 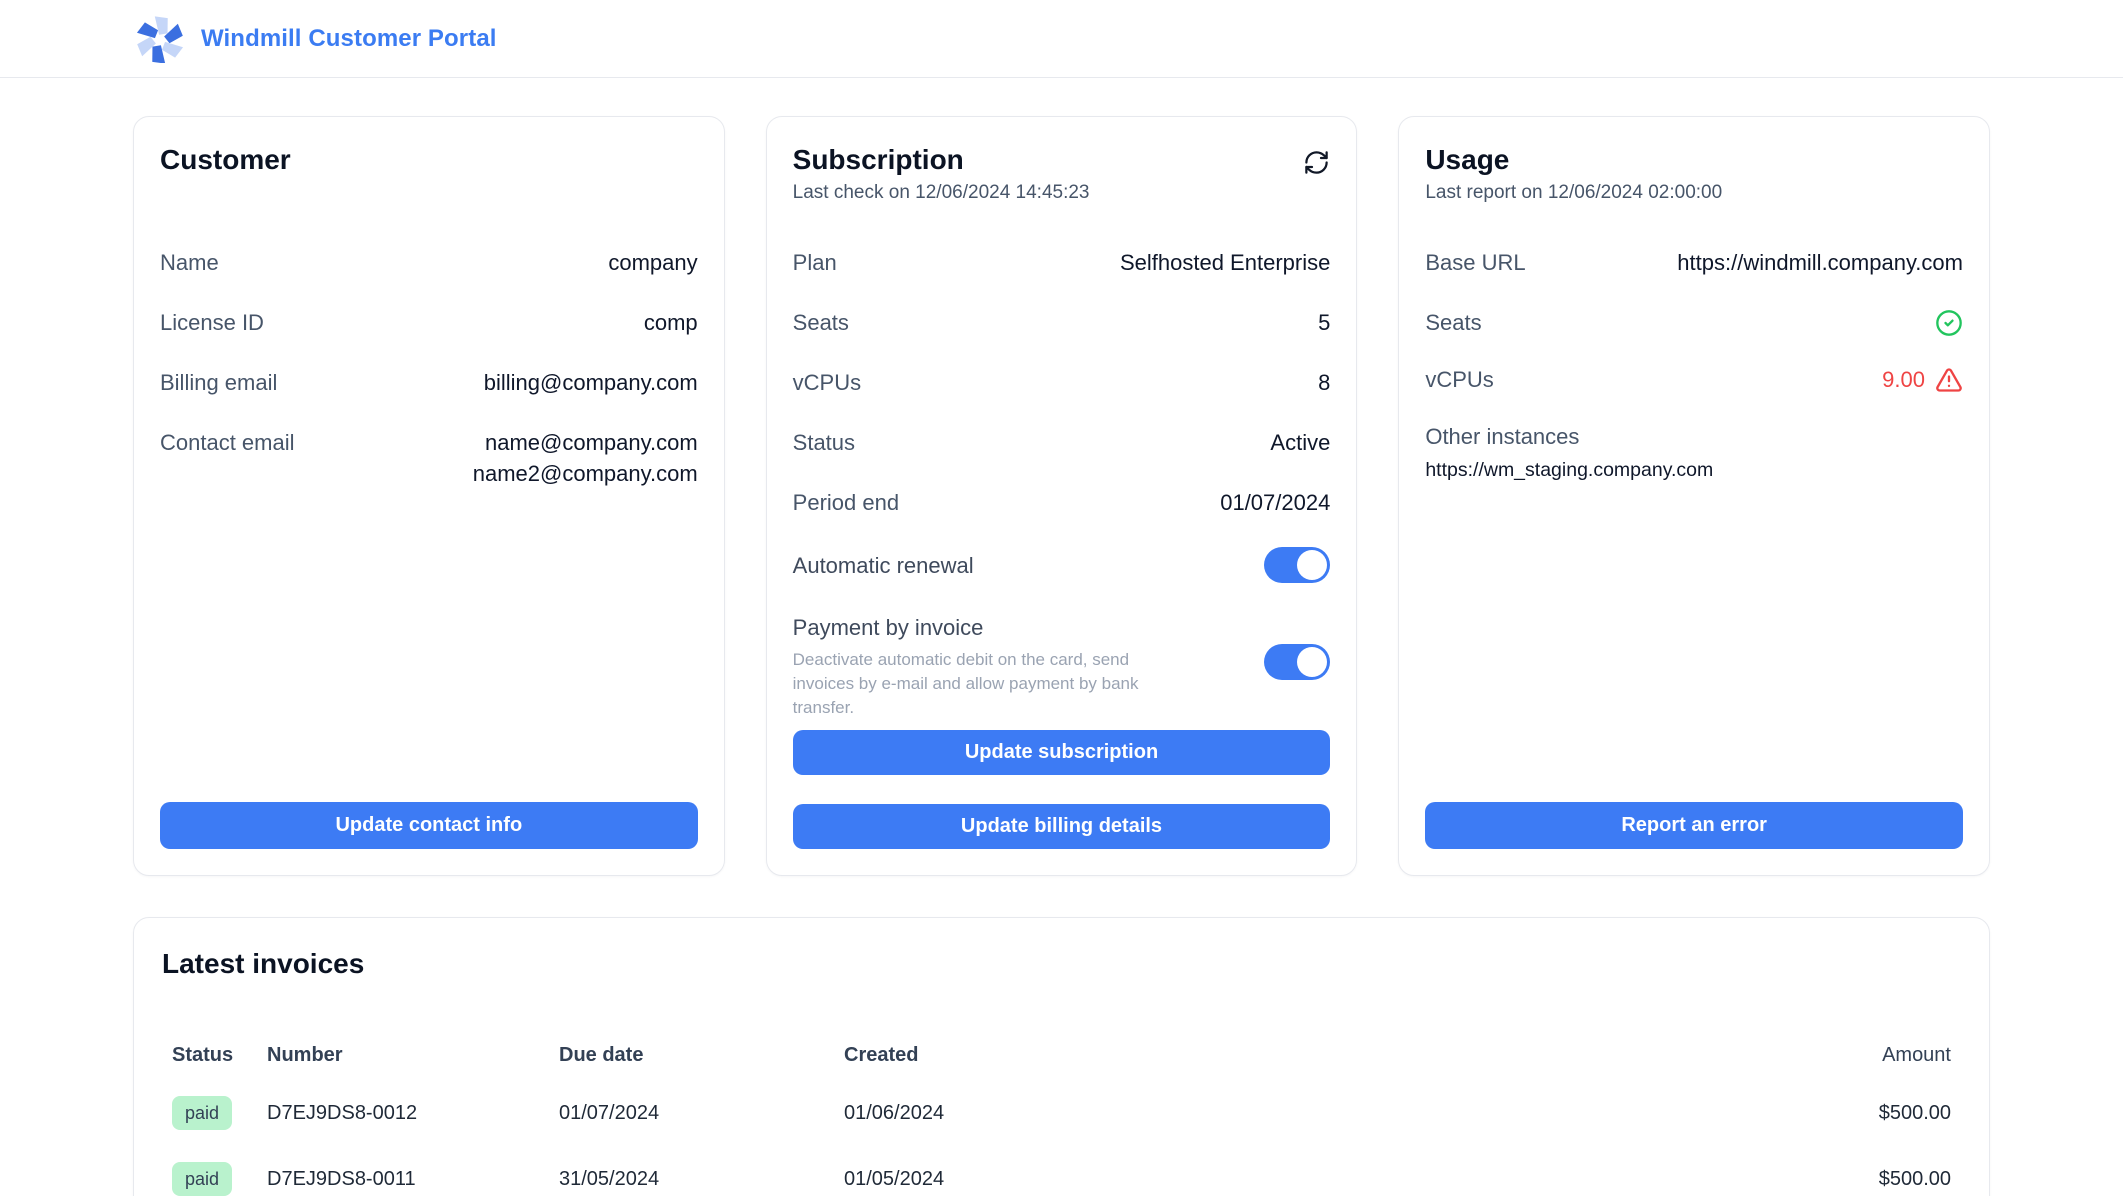 What do you see at coordinates (1569, 470) in the screenshot?
I see `other-instances-url: https://wm_staging.company.com` at bounding box center [1569, 470].